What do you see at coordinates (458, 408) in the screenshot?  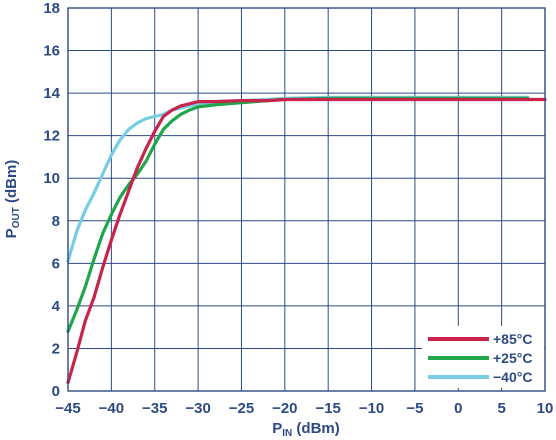 I see `x-tick-label: 0` at bounding box center [458, 408].